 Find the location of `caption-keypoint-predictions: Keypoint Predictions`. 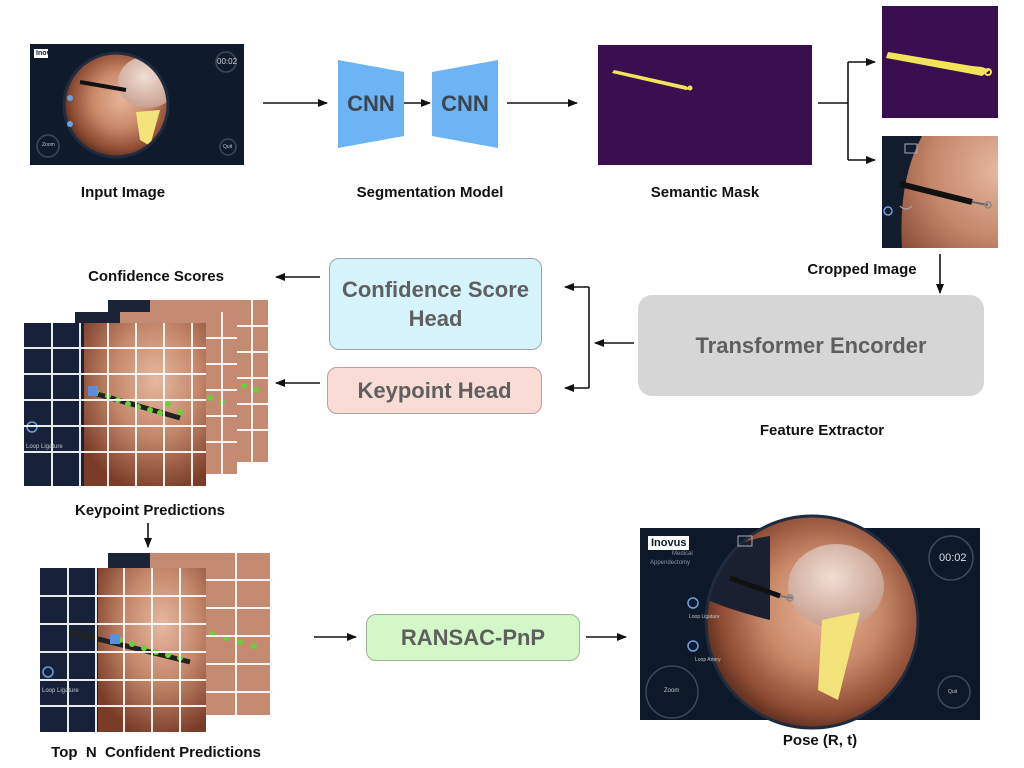

caption-keypoint-predictions: Keypoint Predictions is located at coordinates (150, 510).